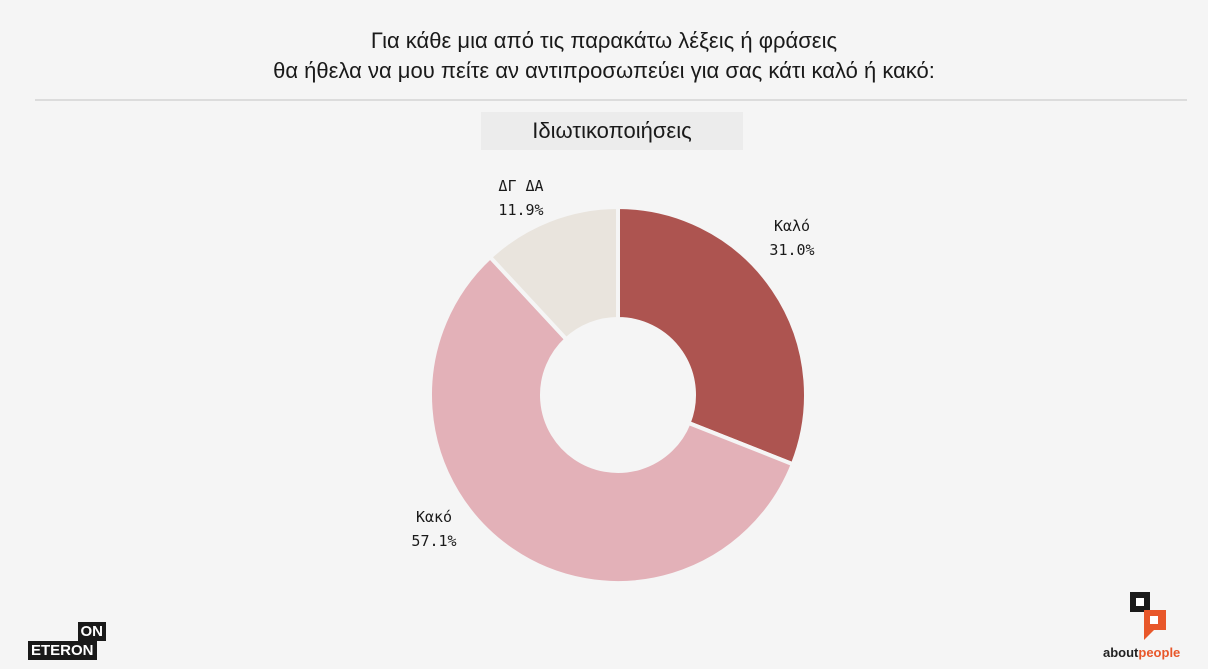 The width and height of the screenshot is (1208, 669). Describe the element at coordinates (520, 210) in the screenshot. I see `slice-value-3: 11.9%` at that location.